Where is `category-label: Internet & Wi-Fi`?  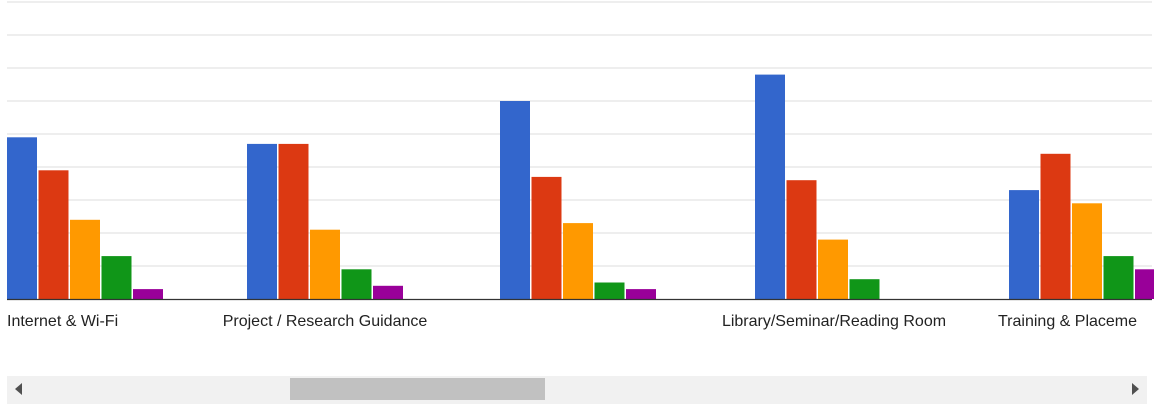
category-label: Internet & Wi-Fi is located at coordinates (62, 321).